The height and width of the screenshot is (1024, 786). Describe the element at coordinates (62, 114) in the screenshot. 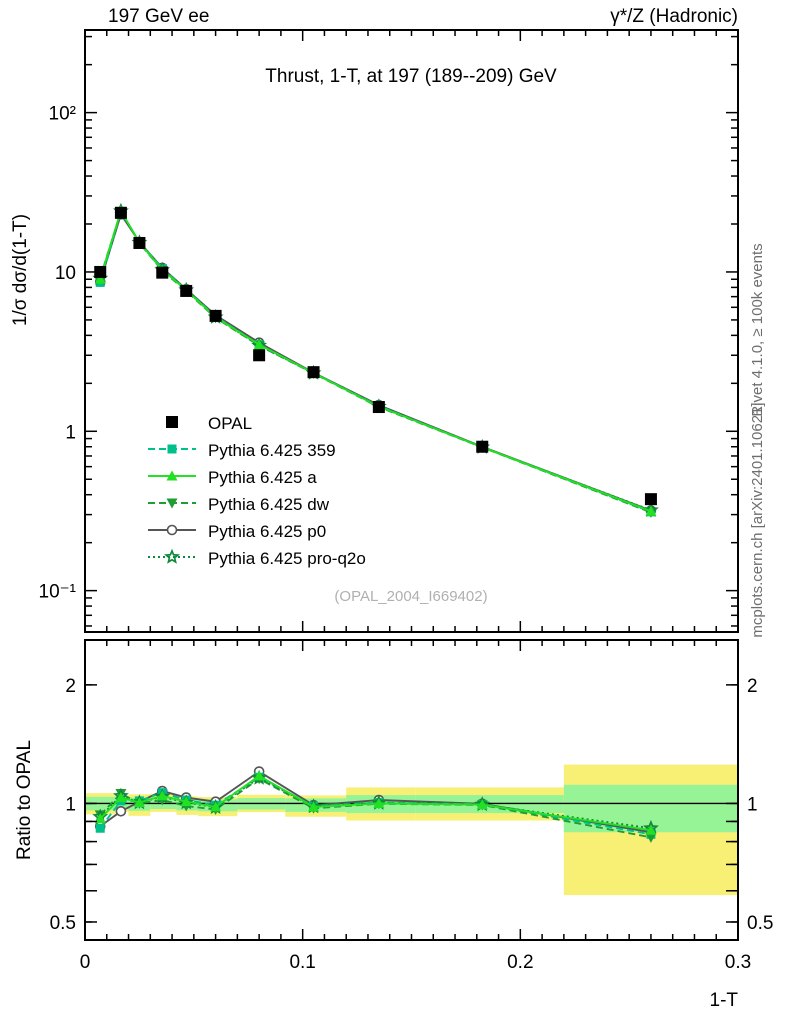

I see `y-tick-label: 10²` at that location.